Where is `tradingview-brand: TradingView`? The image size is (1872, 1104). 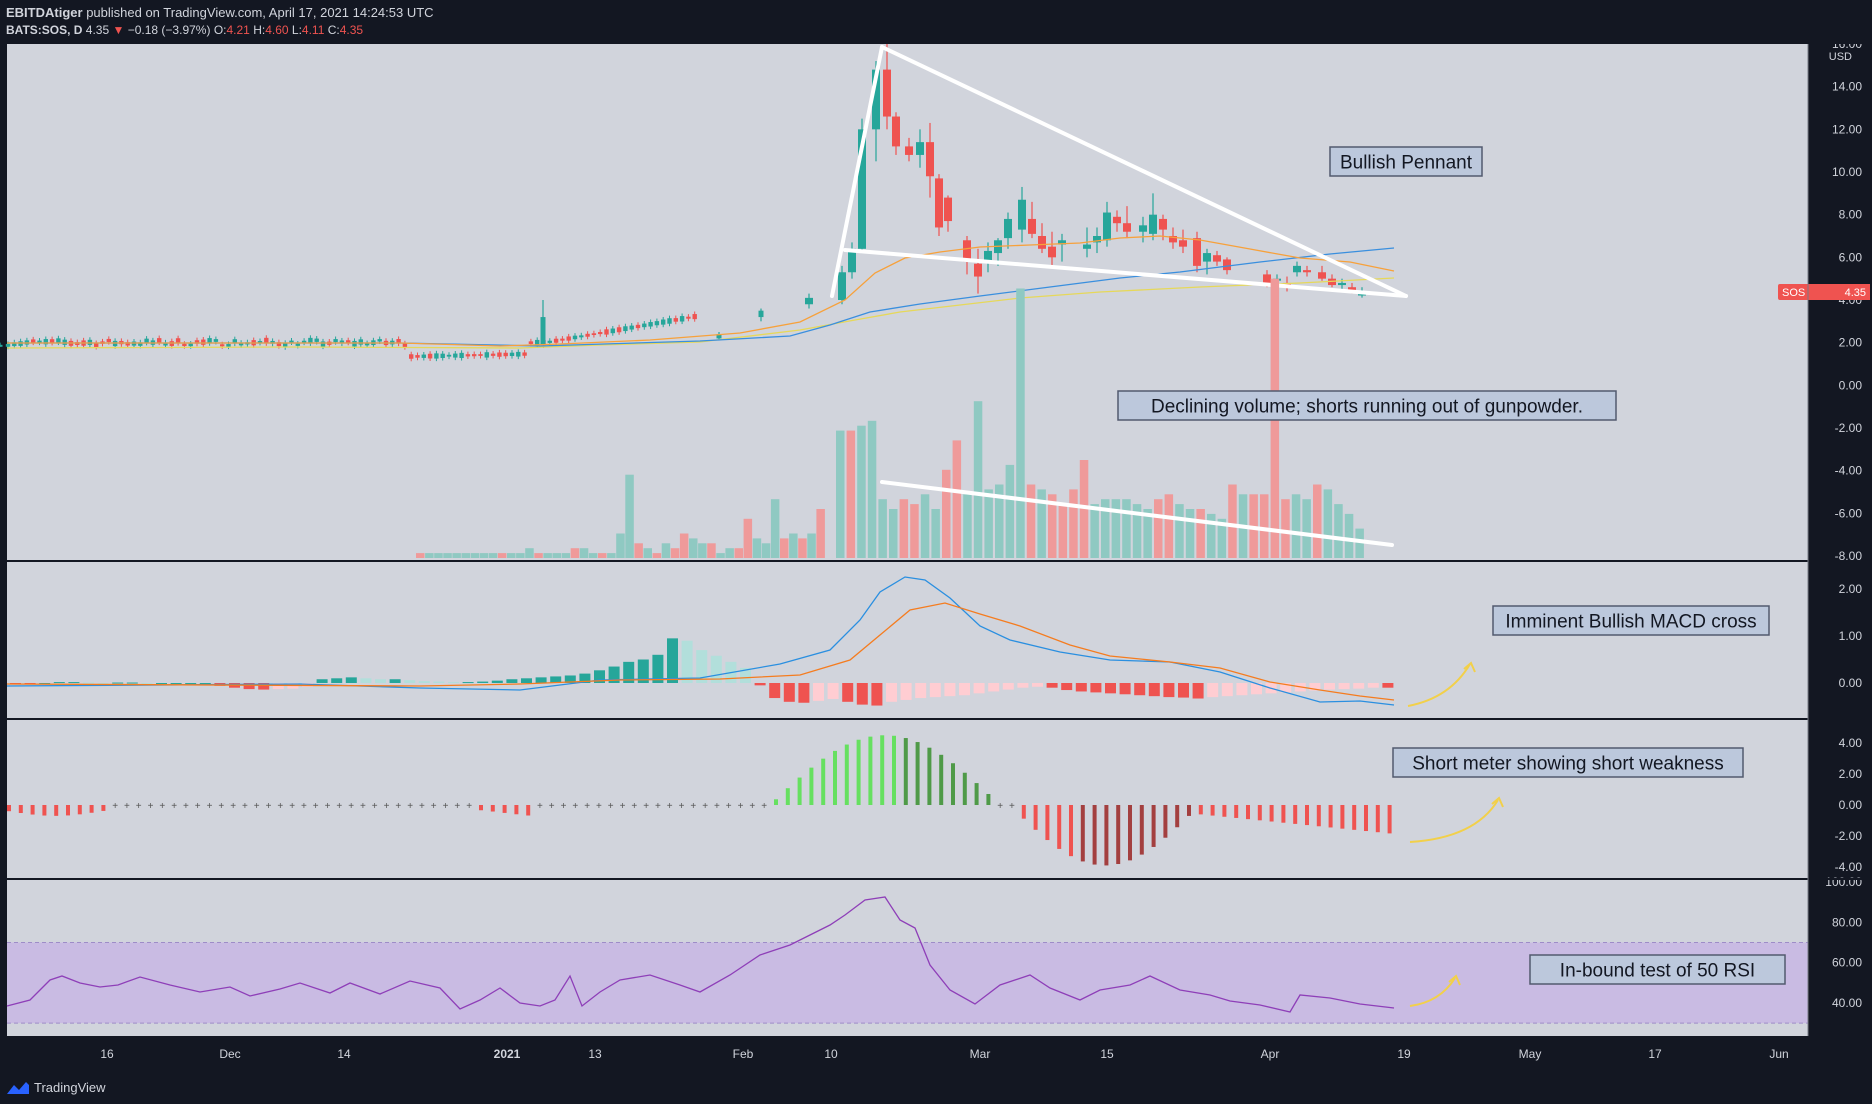
tradingview-brand: TradingView is located at coordinates (70, 1087).